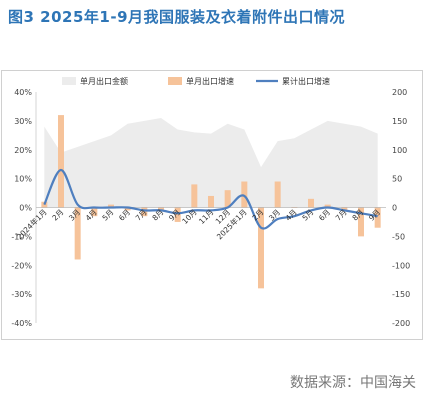 This screenshot has height=405, width=426. Describe the element at coordinates (23, 150) in the screenshot. I see `left-tick-label-2: 20%` at that location.